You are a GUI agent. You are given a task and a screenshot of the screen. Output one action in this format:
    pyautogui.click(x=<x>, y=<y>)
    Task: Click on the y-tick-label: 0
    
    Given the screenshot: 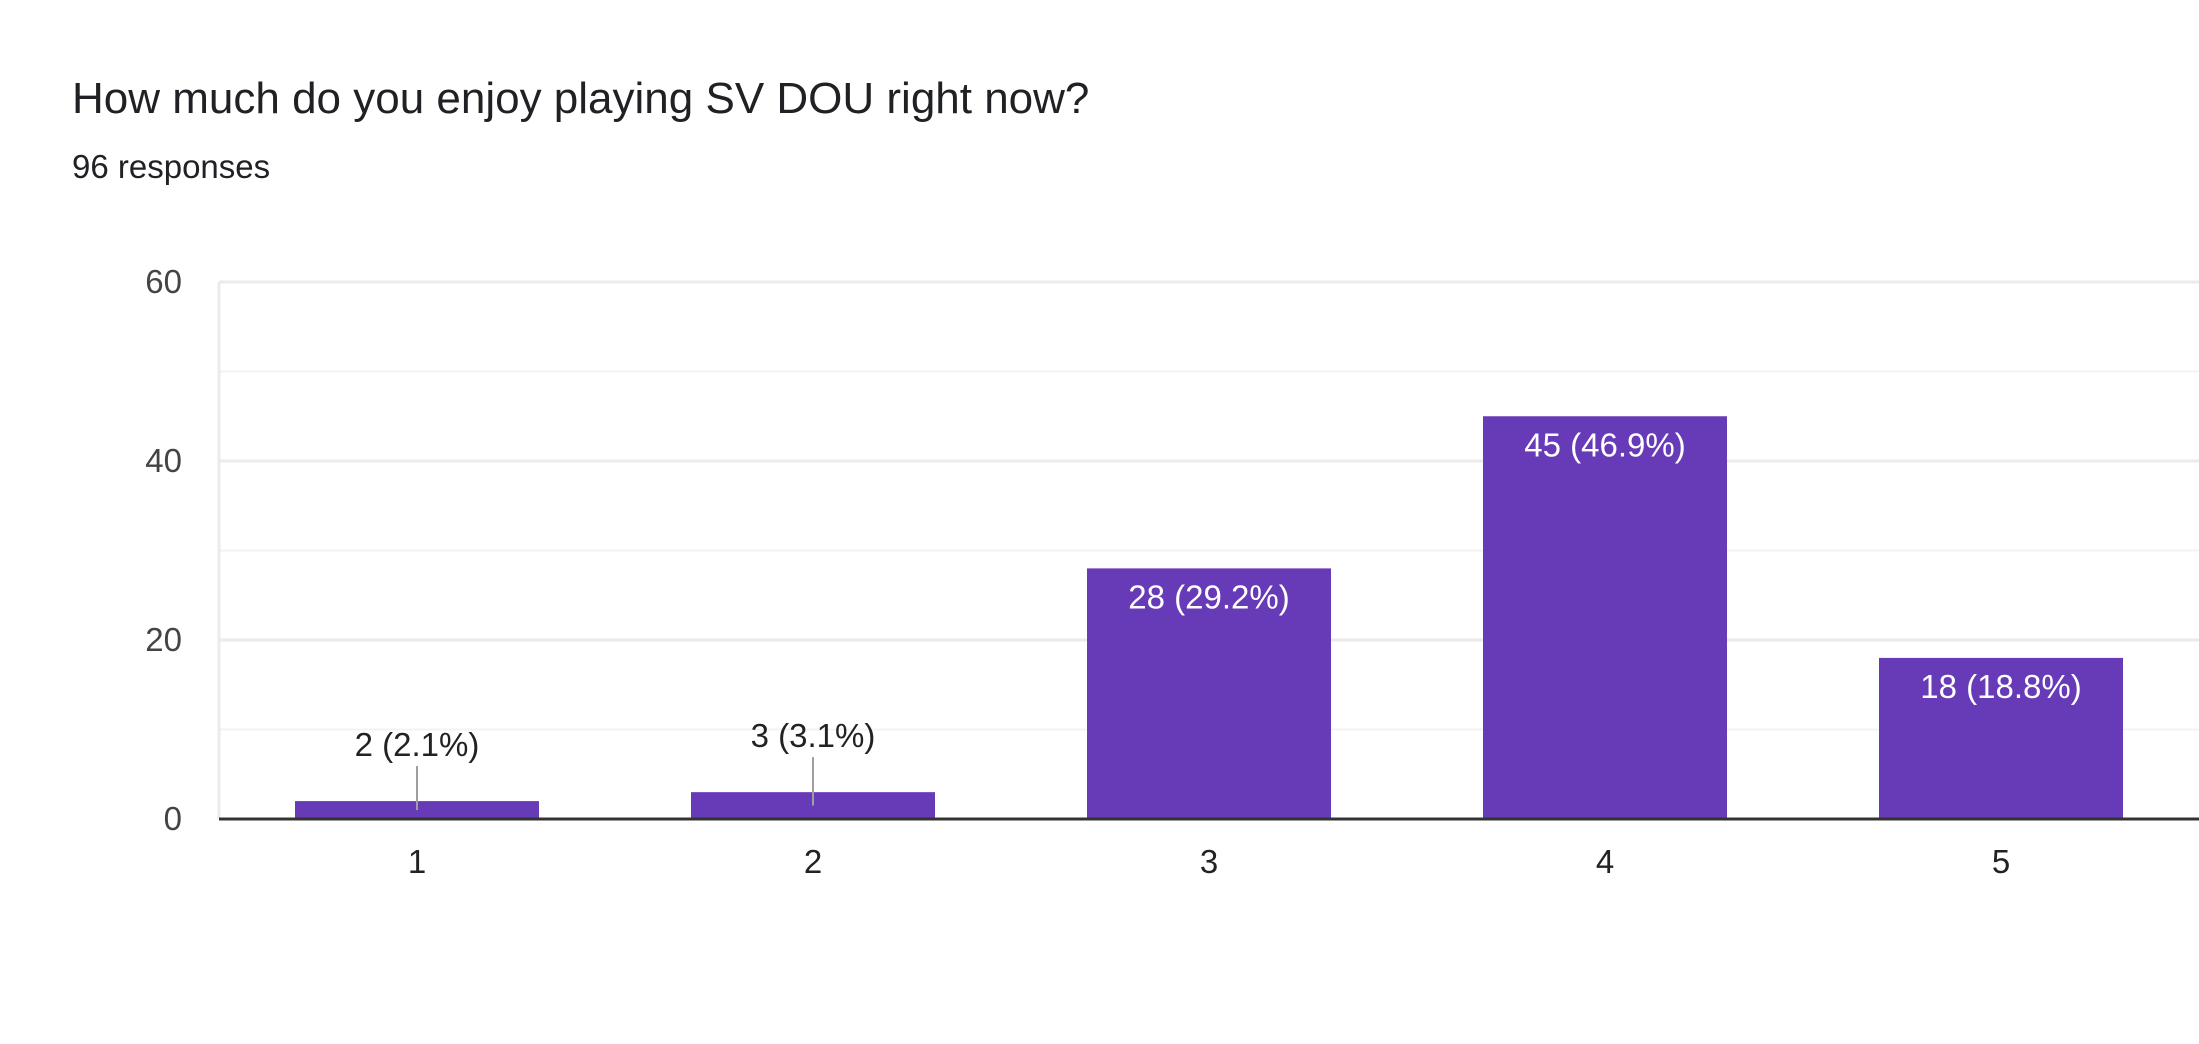 What is the action you would take?
    pyautogui.click(x=173, y=818)
    